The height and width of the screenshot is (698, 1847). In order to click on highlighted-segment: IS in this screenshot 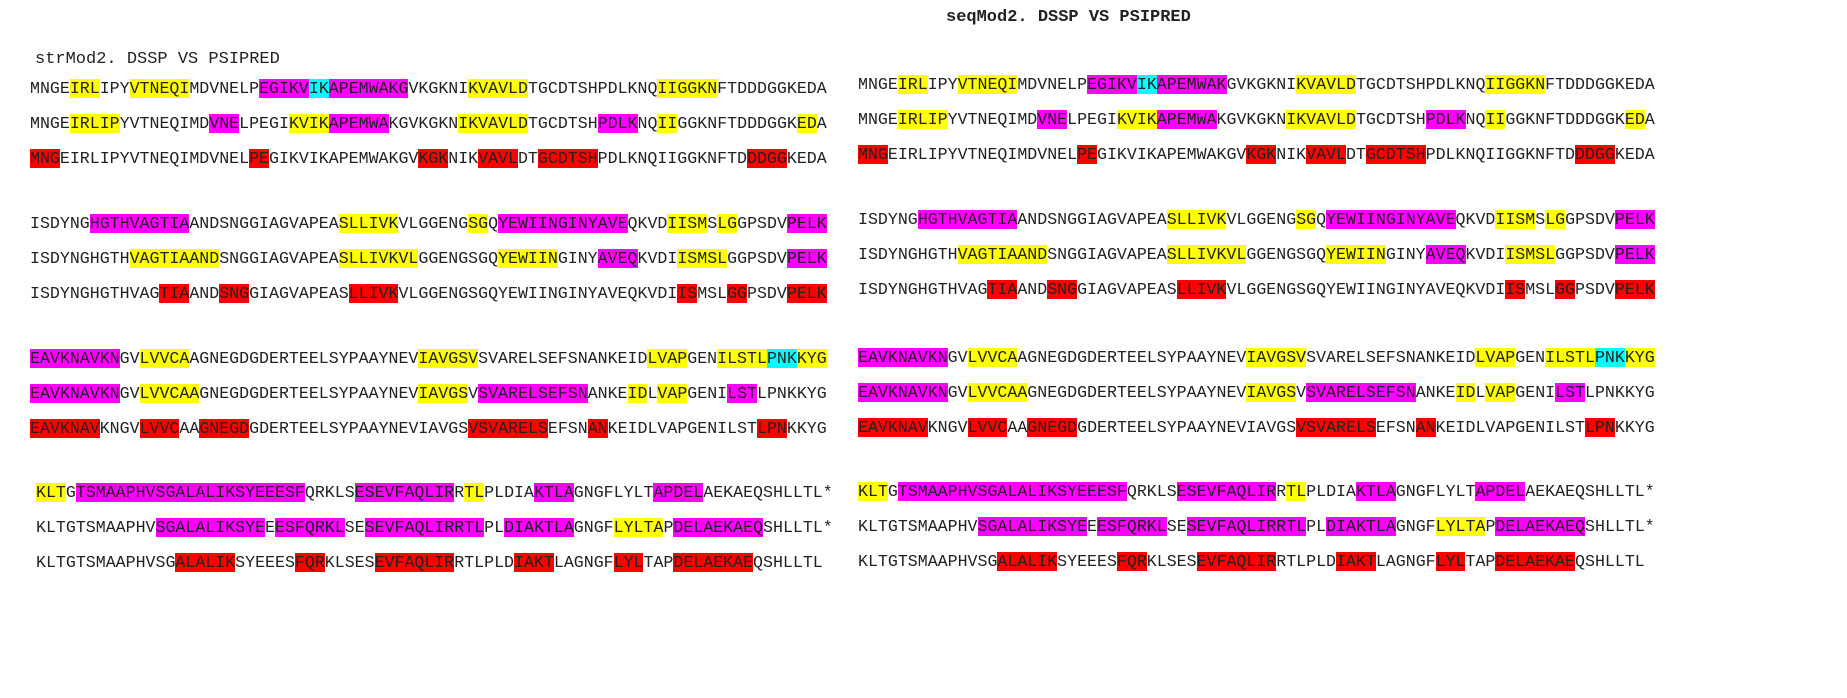, I will do `click(687, 293)`.